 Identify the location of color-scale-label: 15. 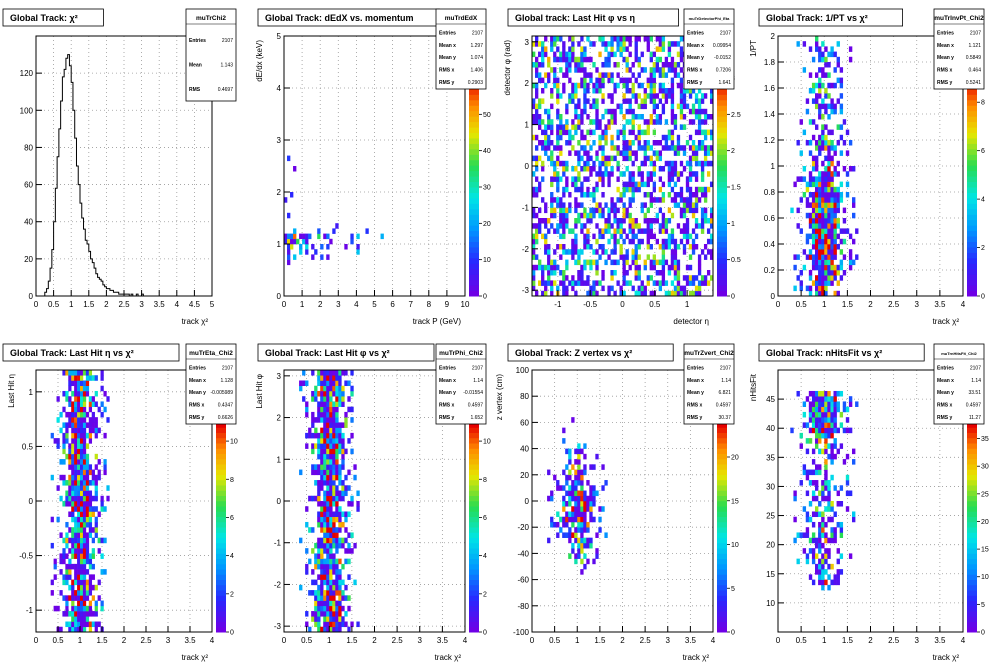
(985, 550).